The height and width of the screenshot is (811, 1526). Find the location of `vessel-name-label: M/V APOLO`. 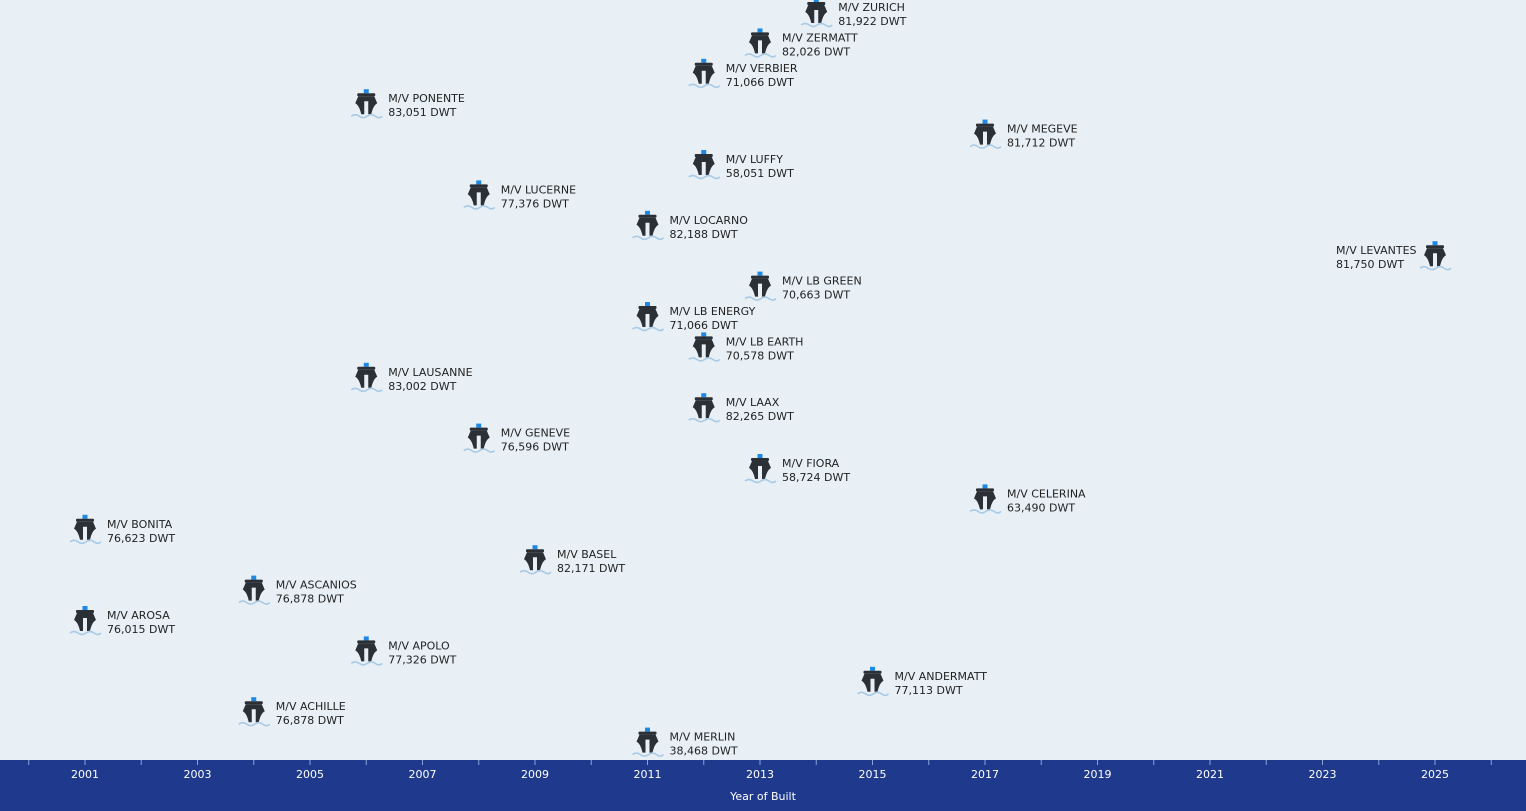

vessel-name-label: M/V APOLO is located at coordinates (419, 645).